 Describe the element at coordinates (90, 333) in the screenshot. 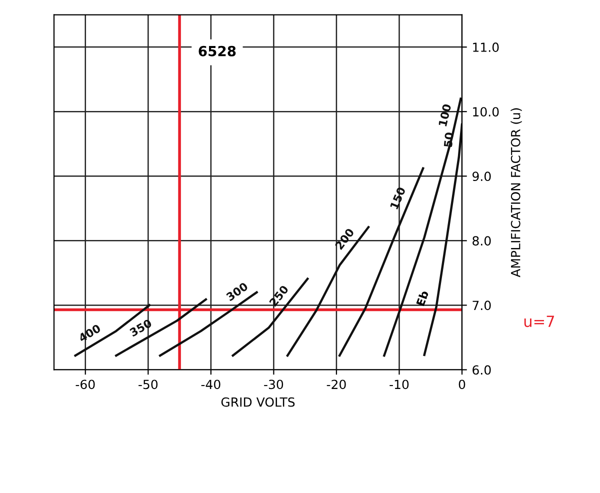

I see `text: 400` at that location.